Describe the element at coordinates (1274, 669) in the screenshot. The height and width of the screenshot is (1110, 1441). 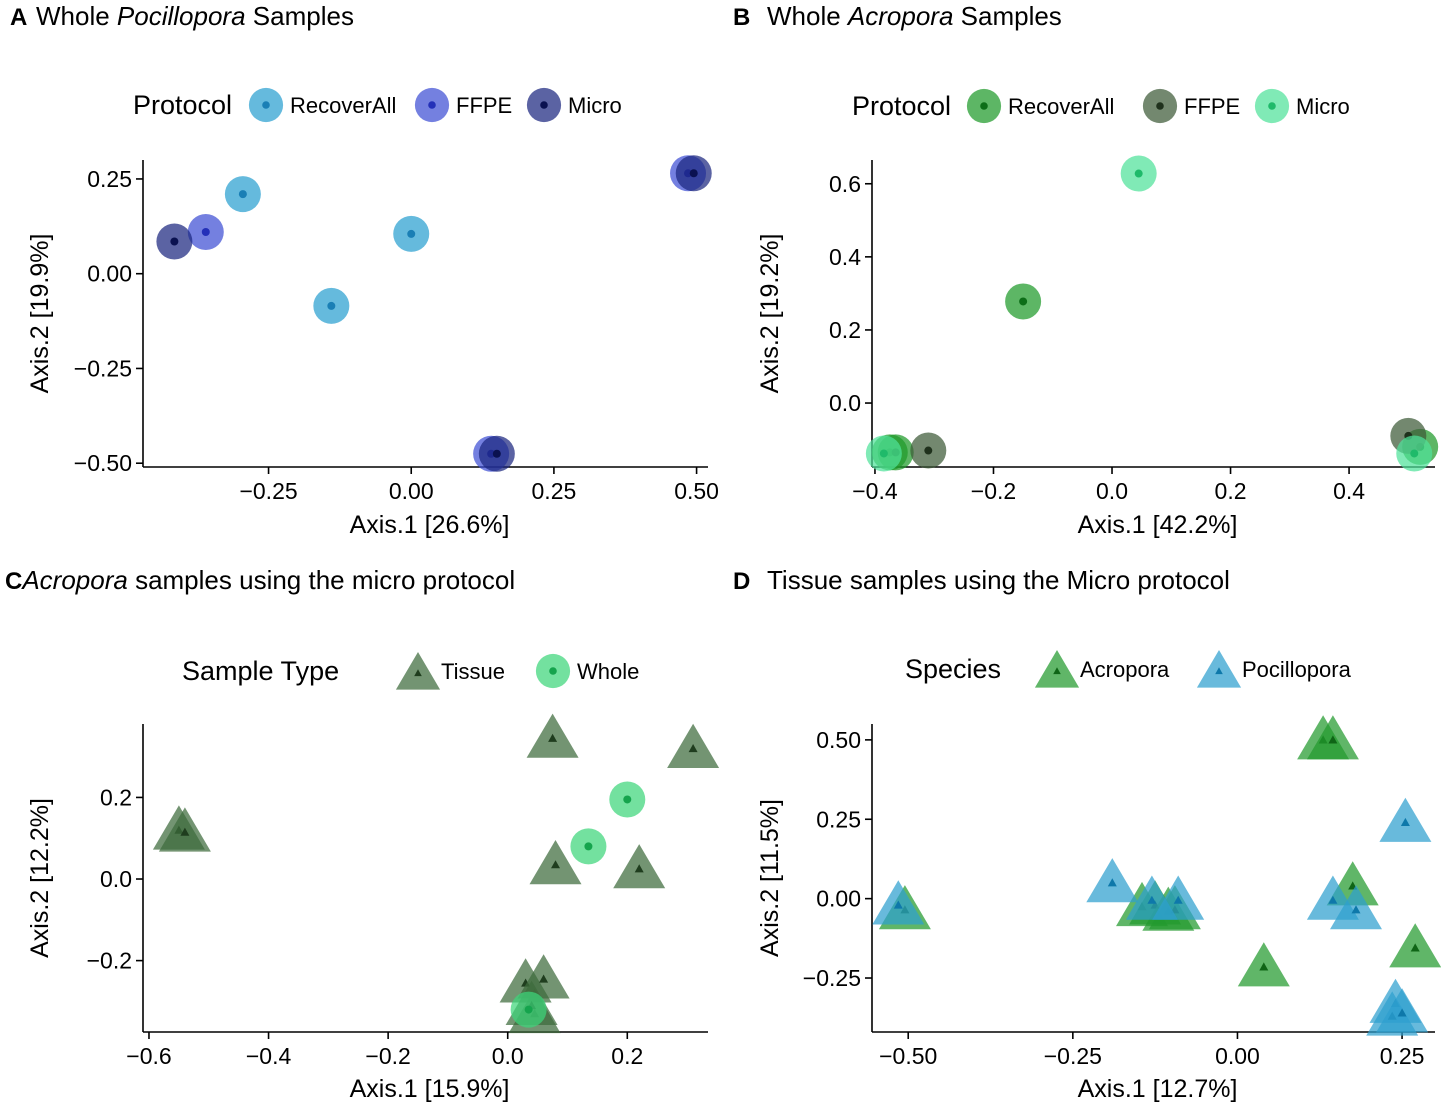
I see `legend-item-pocillopora: Pocillopora` at that location.